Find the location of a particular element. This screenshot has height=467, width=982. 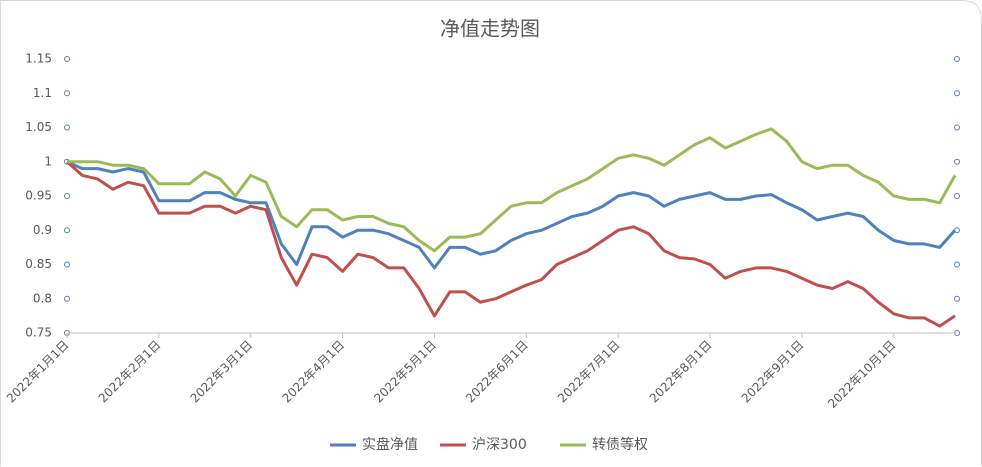

y-tick-label: 1 is located at coordinates (48, 161).